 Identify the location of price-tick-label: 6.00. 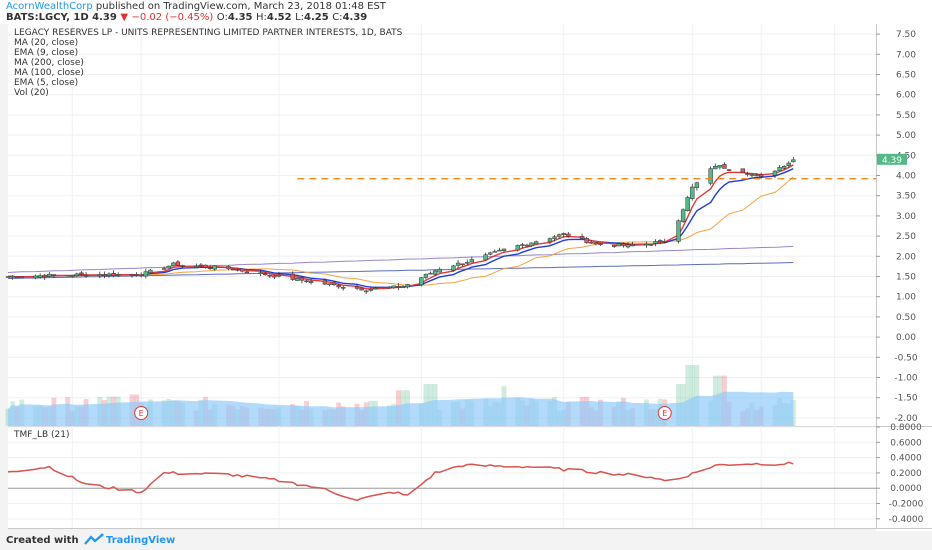
(906, 96).